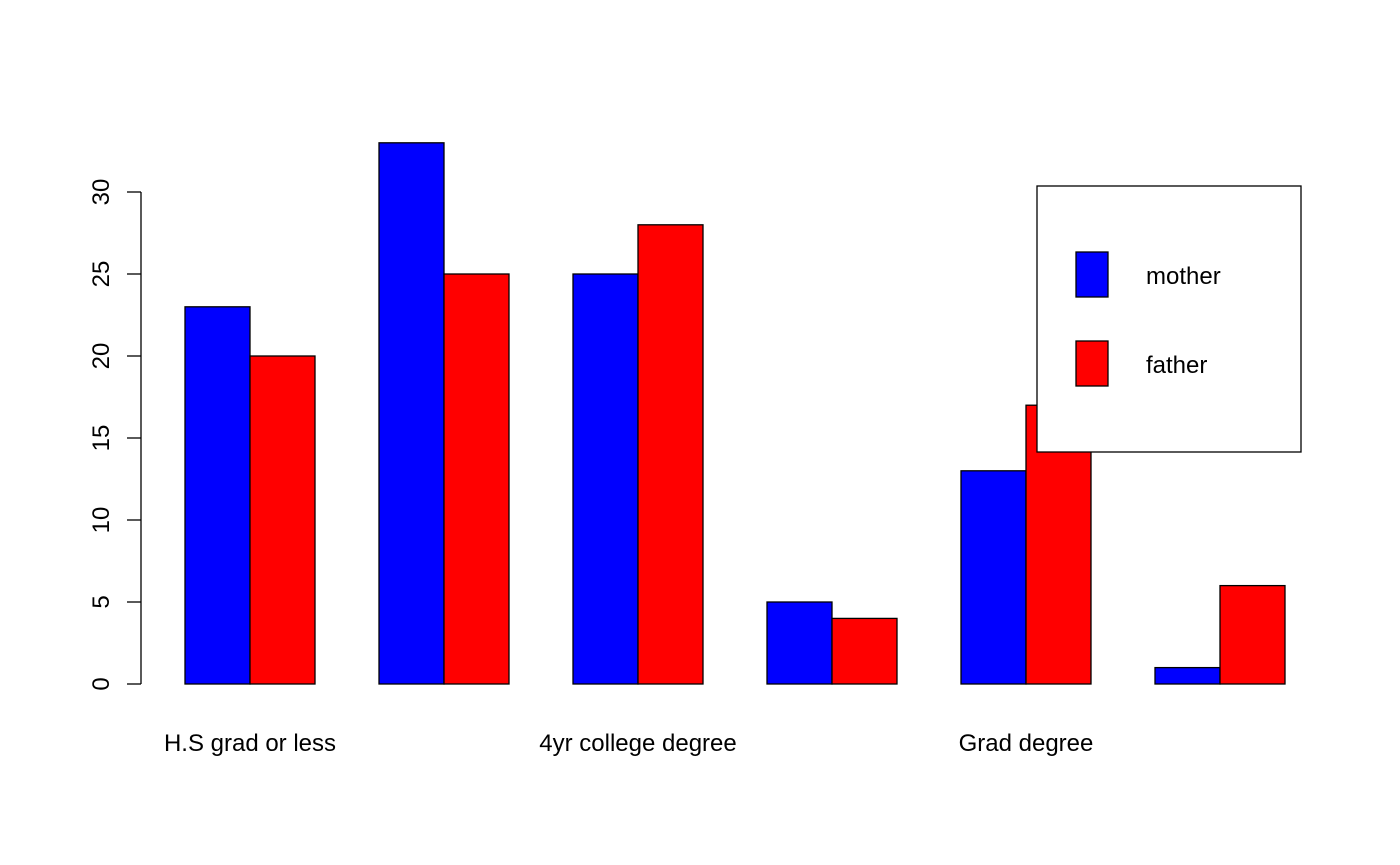  I want to click on legend: mother father, so click(1169, 319).